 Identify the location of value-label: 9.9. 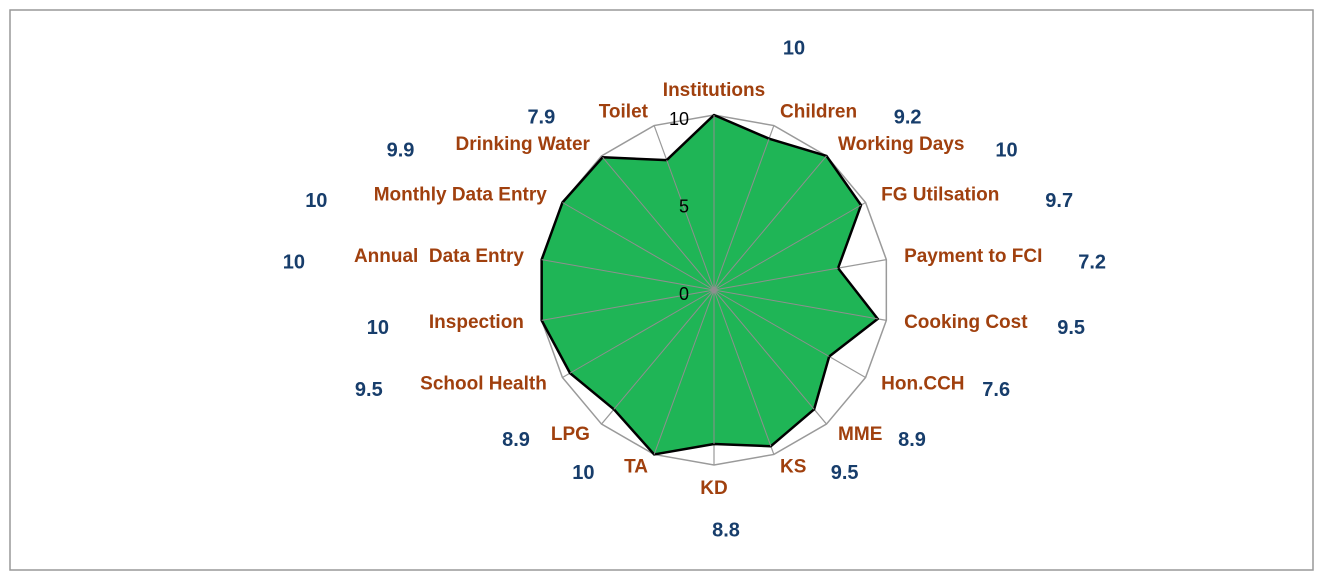
(401, 150).